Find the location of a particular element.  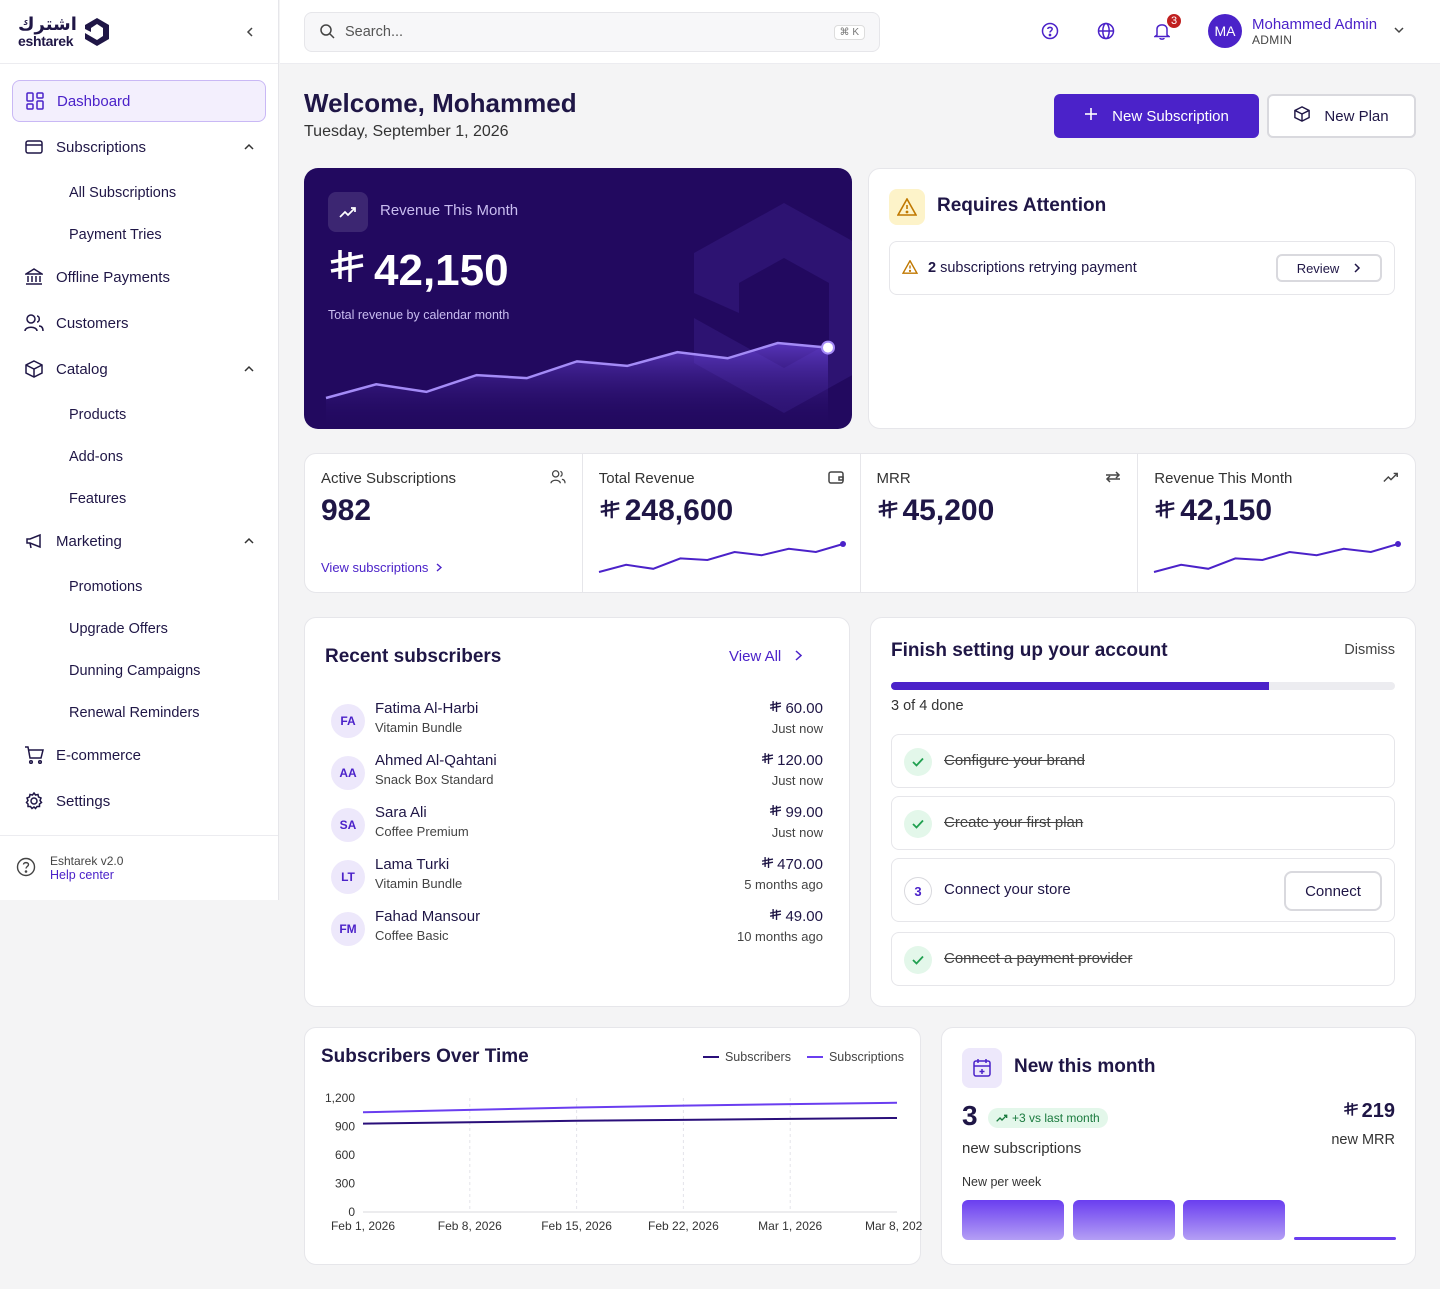

collapse-sidebar-icon is located at coordinates (250, 32).